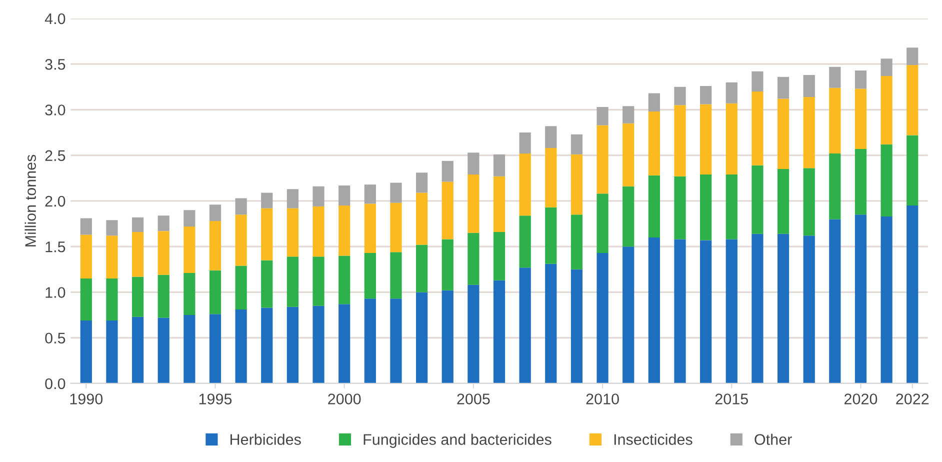 This screenshot has width=942, height=462. What do you see at coordinates (56, 247) in the screenshot?
I see `y-tick-label: 1.5` at bounding box center [56, 247].